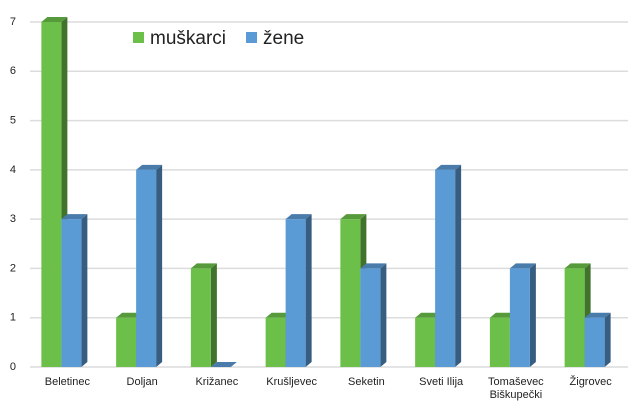 Image resolution: width=639 pixels, height=407 pixels. What do you see at coordinates (13, 367) in the screenshot?
I see `y-tick-label: 0` at bounding box center [13, 367].